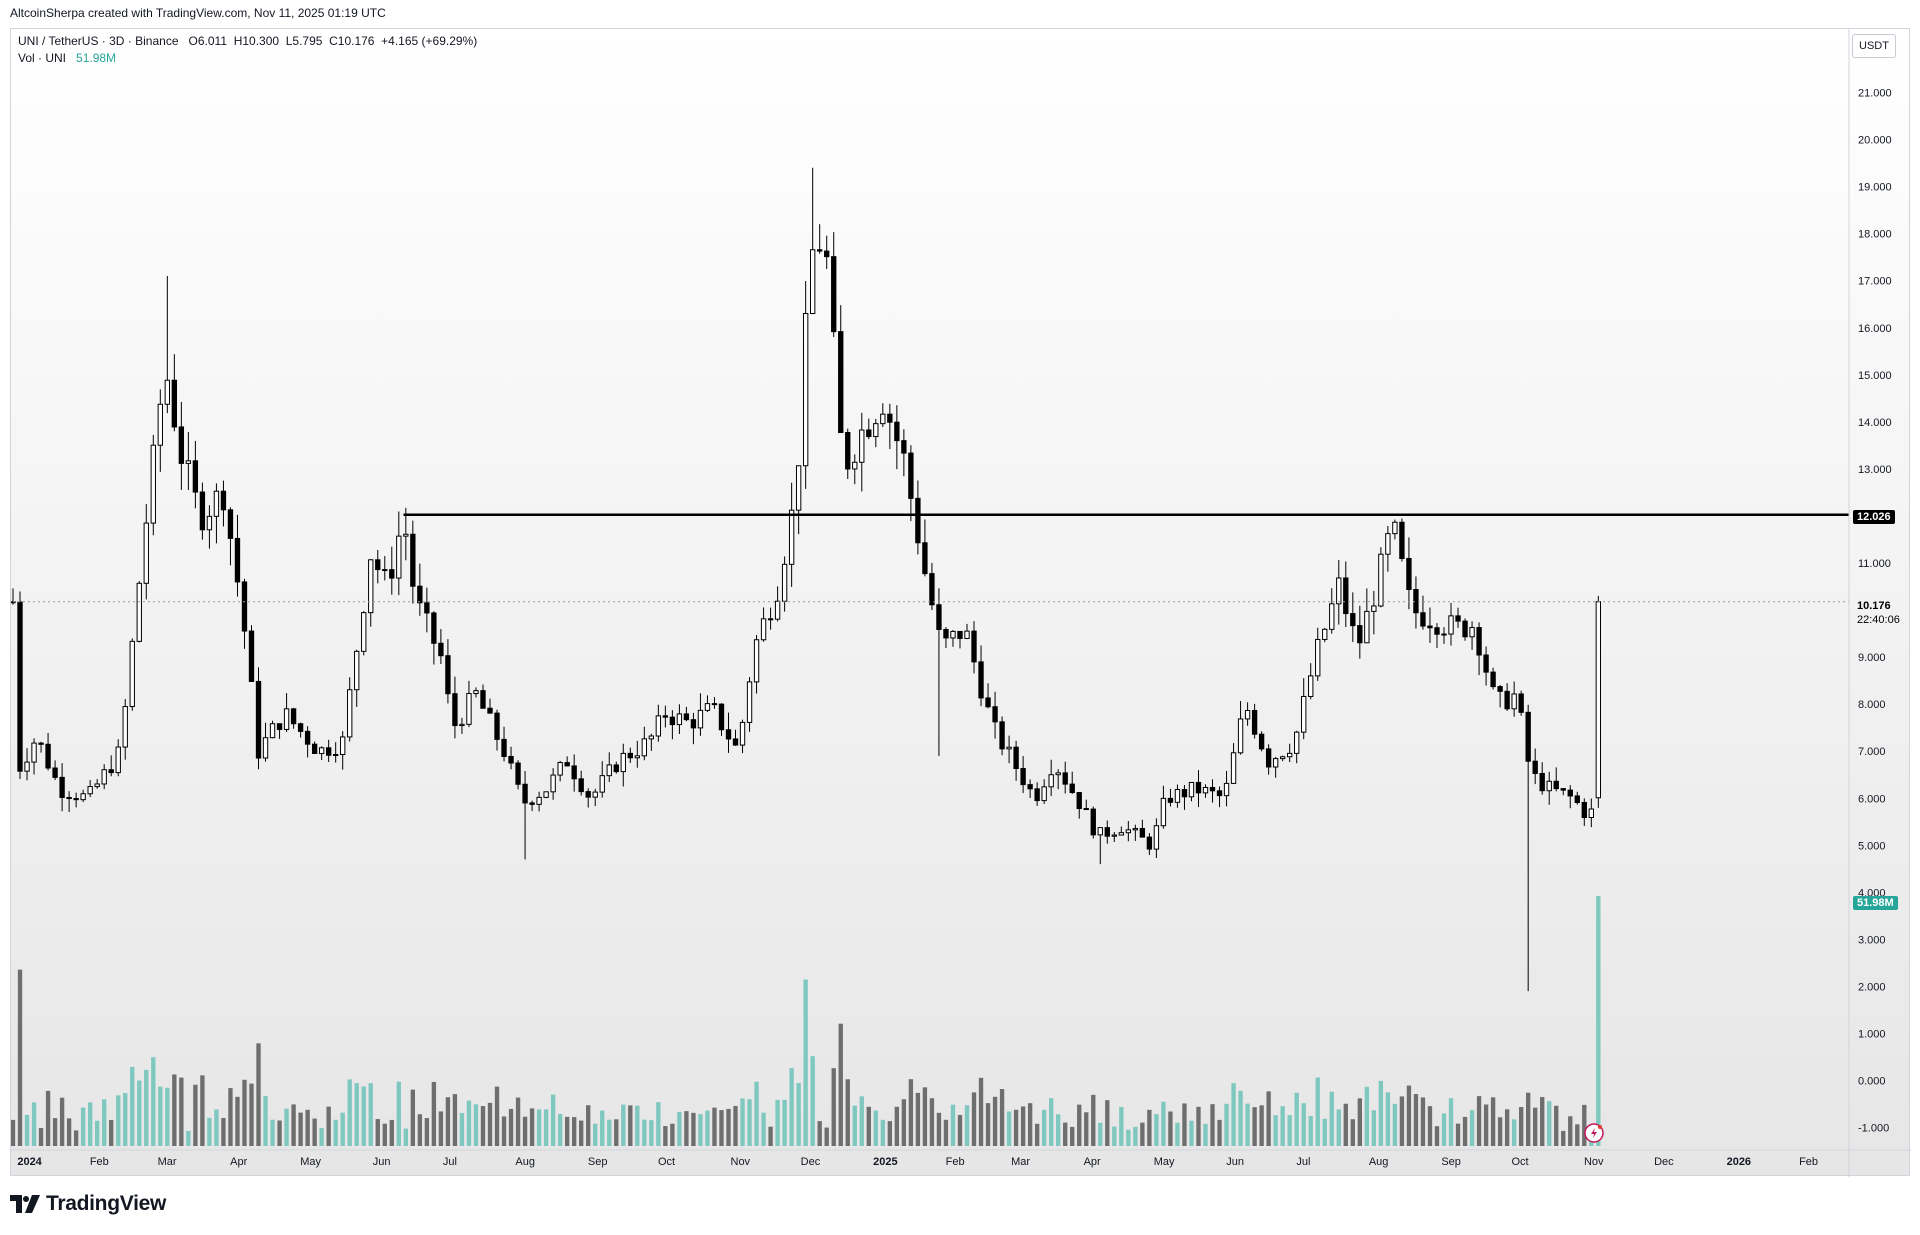 This screenshot has width=1920, height=1235. Describe the element at coordinates (1874, 46) in the screenshot. I see `currency-selector: USDT` at that location.